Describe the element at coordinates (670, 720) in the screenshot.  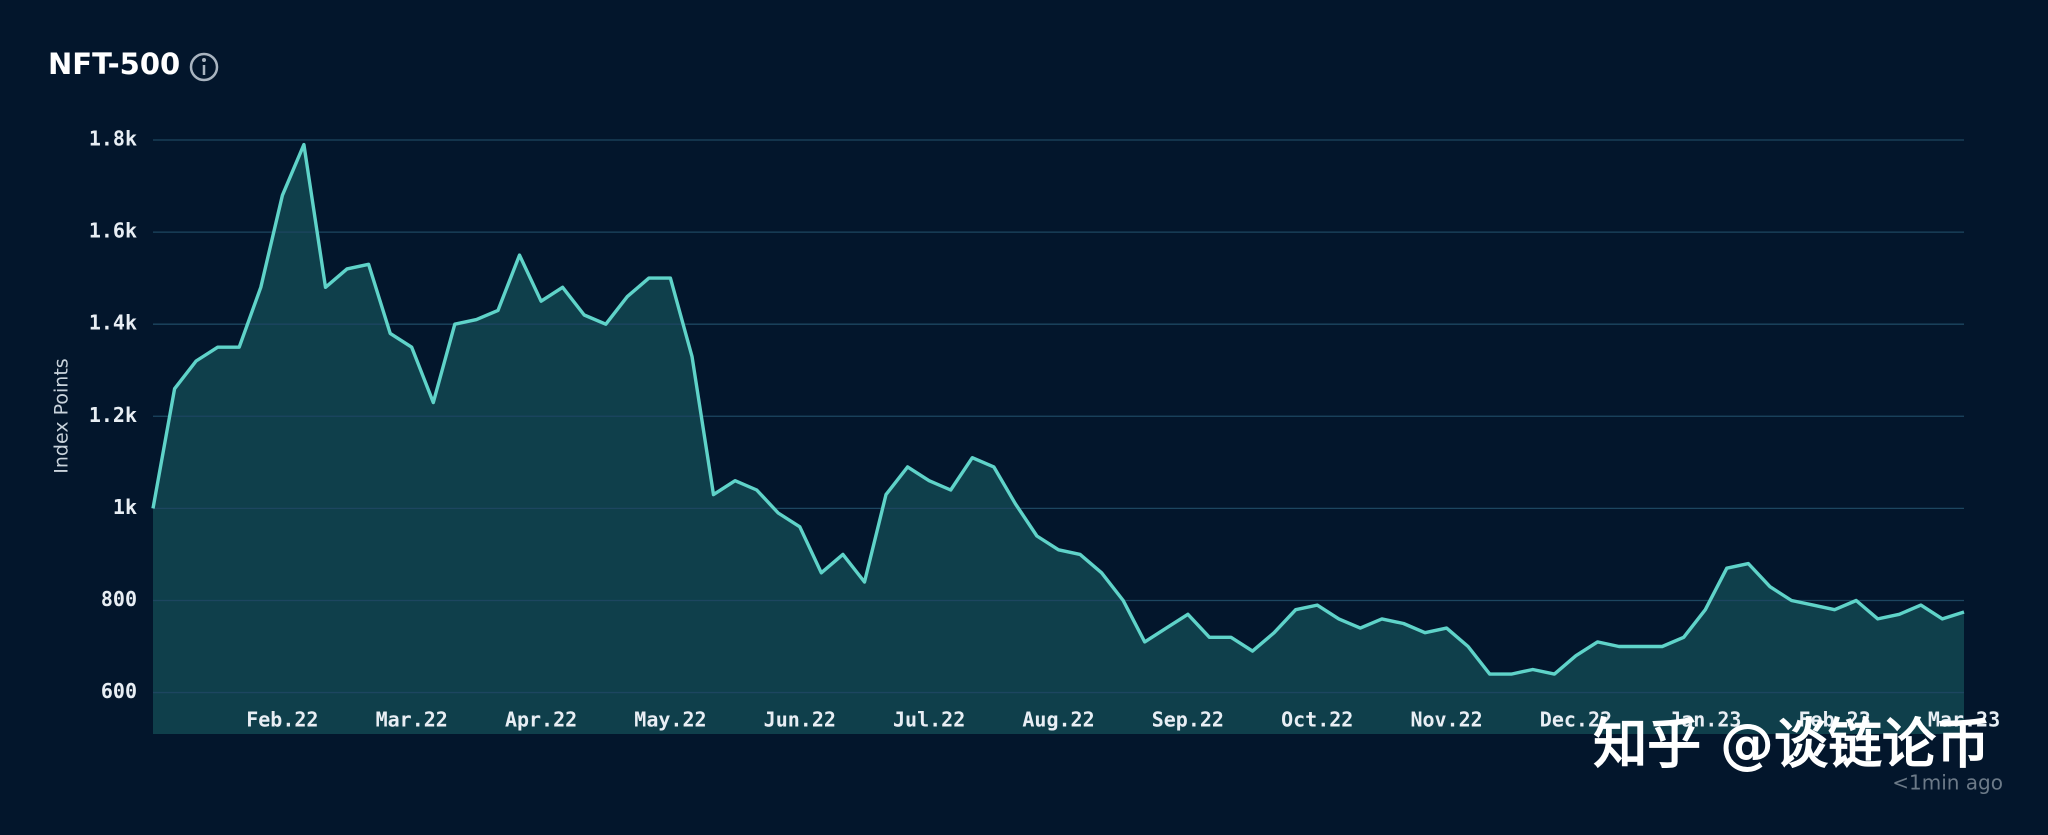
I see `x-tick-label: May.22` at that location.